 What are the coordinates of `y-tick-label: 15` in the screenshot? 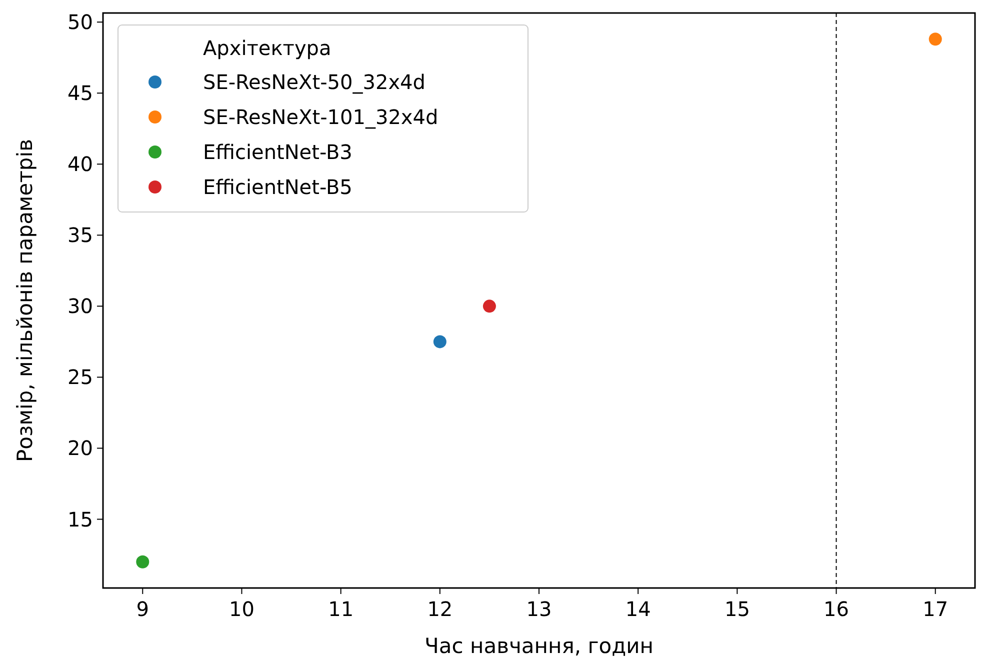 It's located at (80, 519).